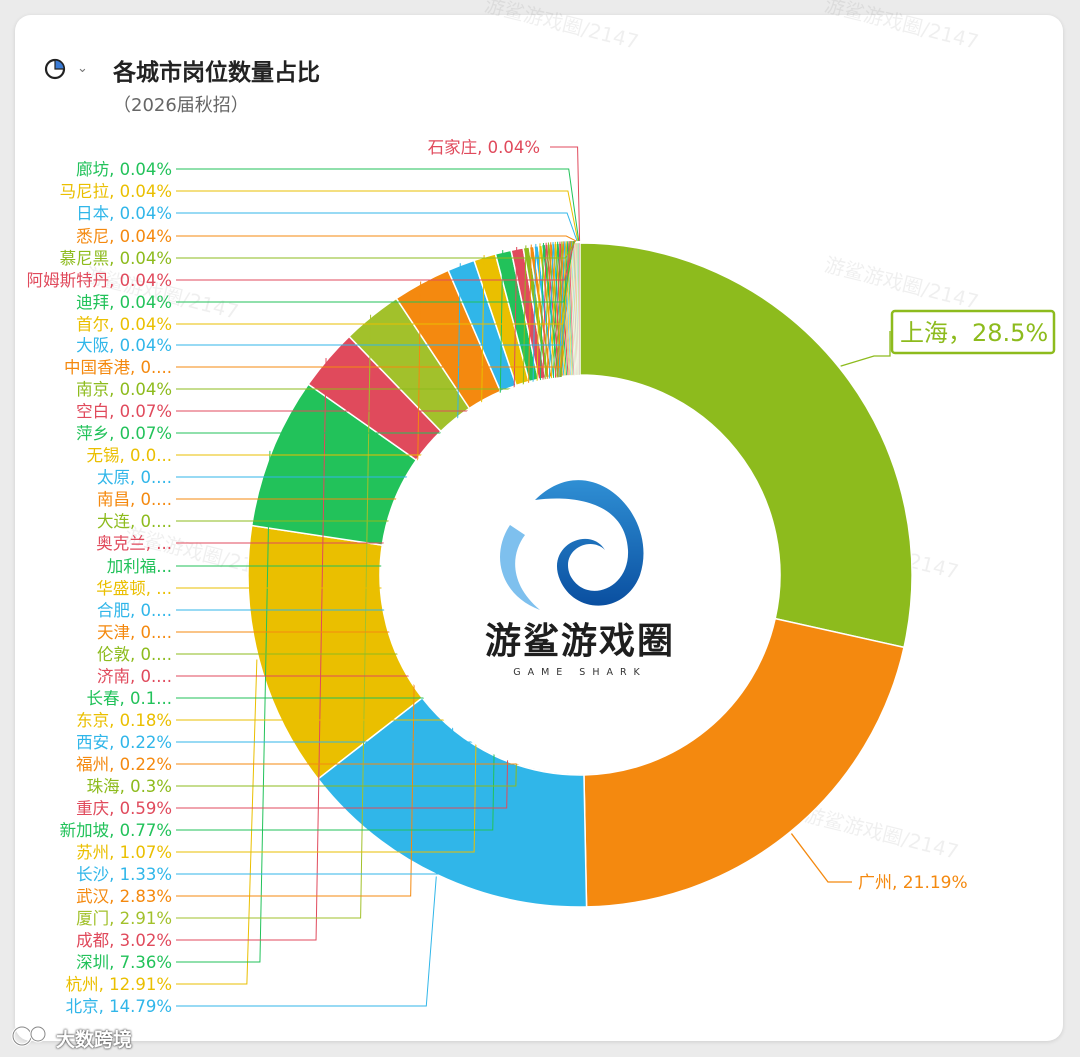 The width and height of the screenshot is (1080, 1057). What do you see at coordinates (124, 411) in the screenshot?
I see `data-label-空白: 空白, 0.07%` at bounding box center [124, 411].